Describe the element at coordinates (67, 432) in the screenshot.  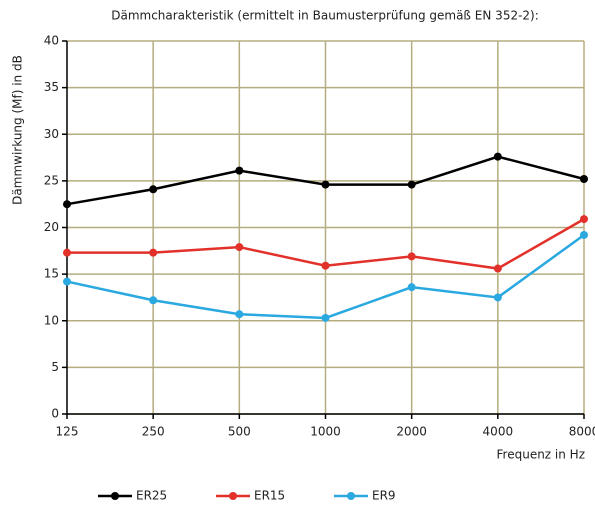
I see `x-tick-label: 125` at that location.